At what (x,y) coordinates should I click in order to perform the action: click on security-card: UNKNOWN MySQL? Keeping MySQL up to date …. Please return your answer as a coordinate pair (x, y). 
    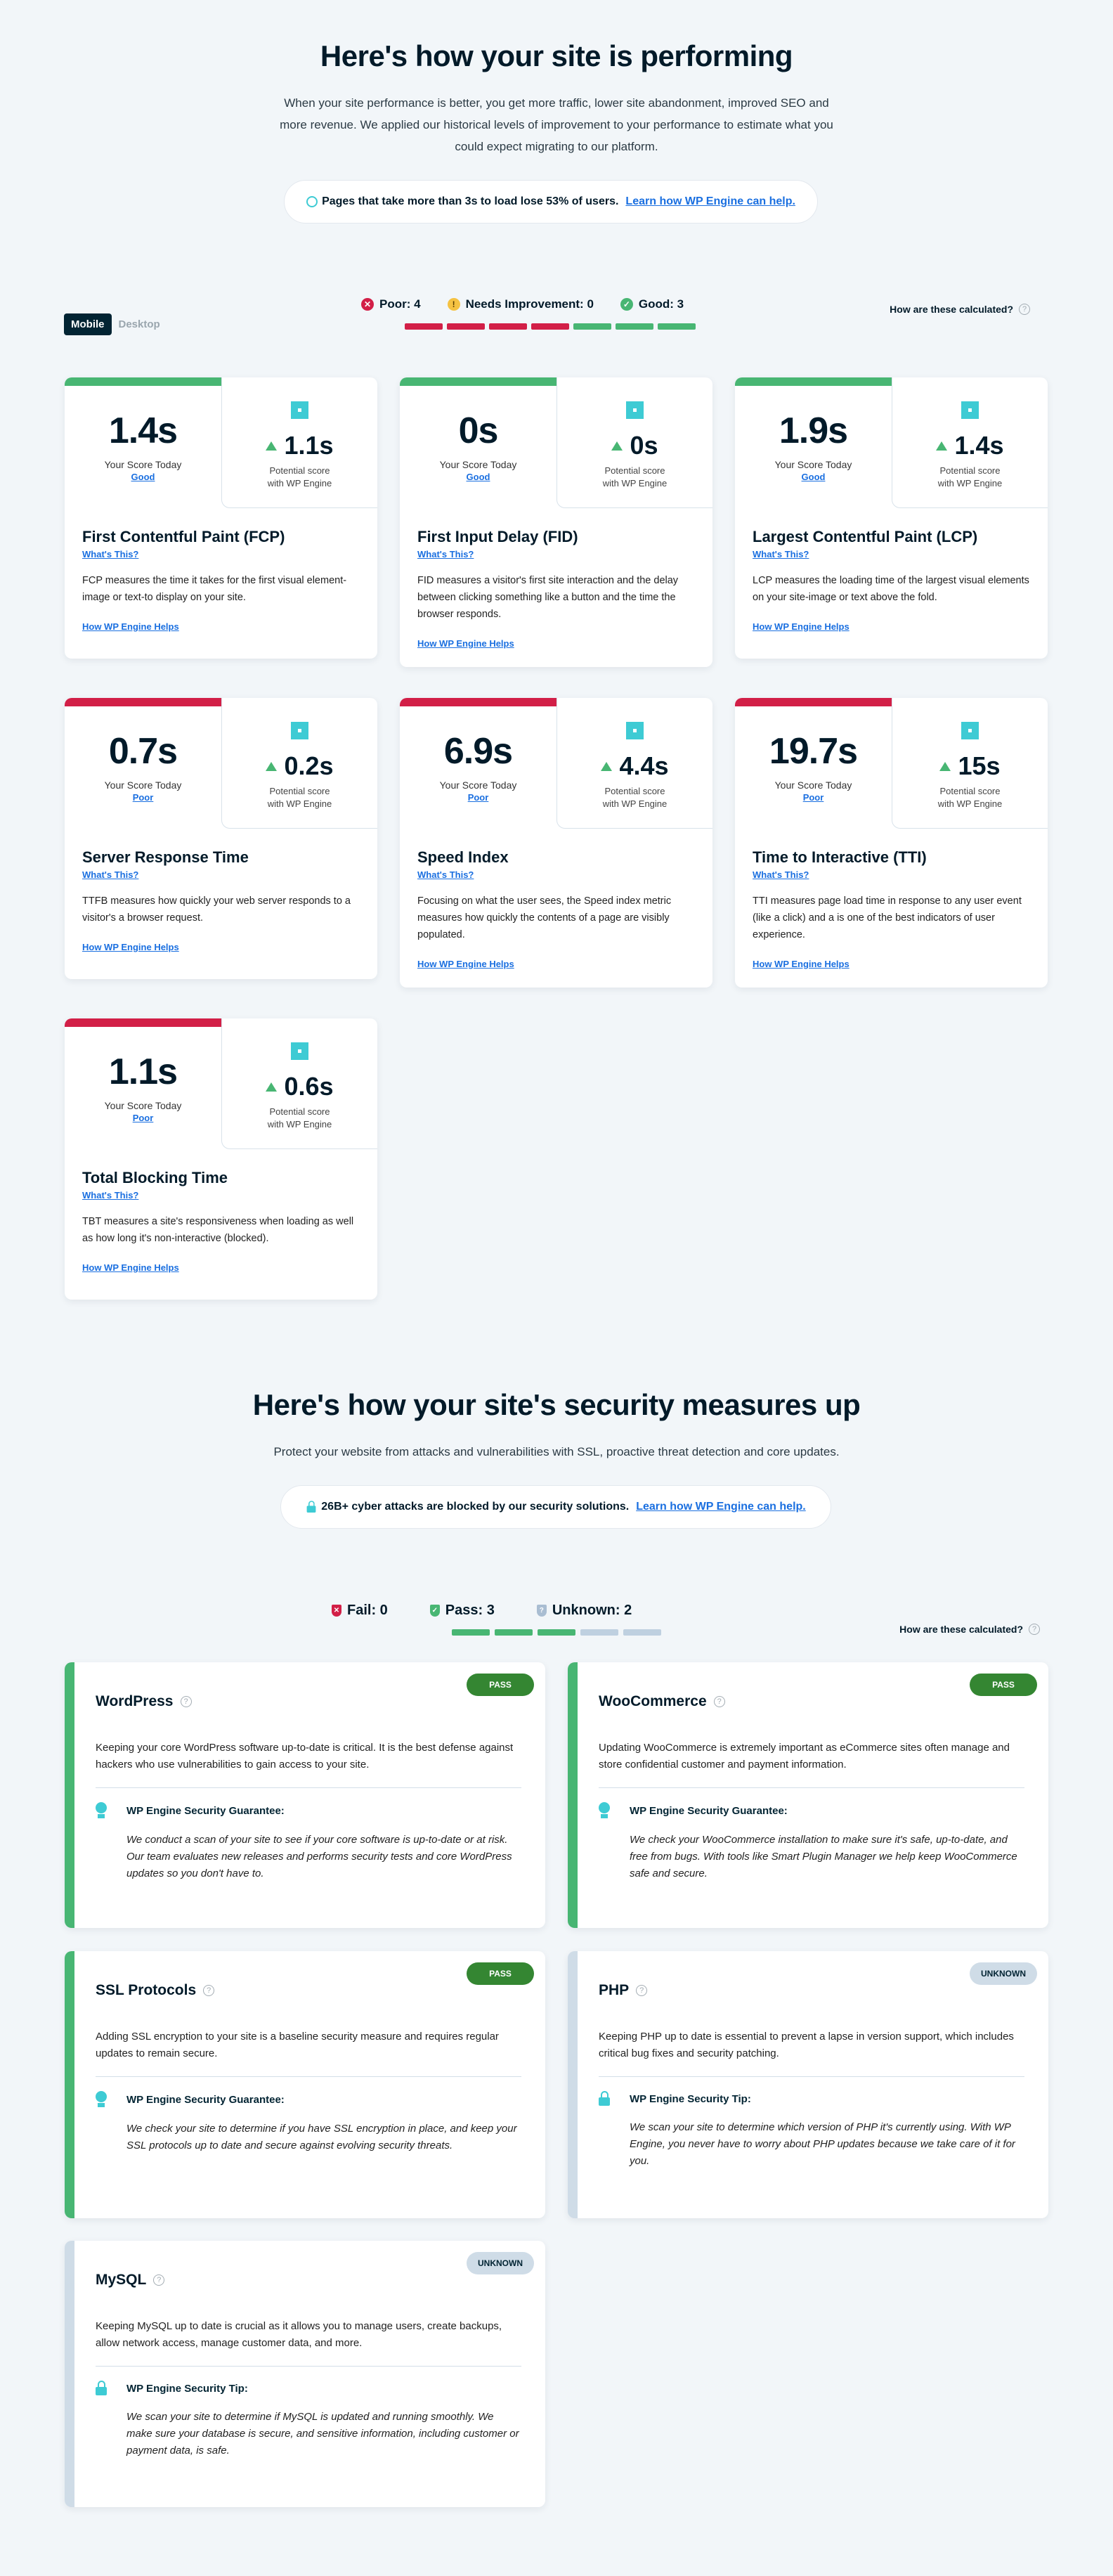
    Looking at the image, I should click on (305, 2374).